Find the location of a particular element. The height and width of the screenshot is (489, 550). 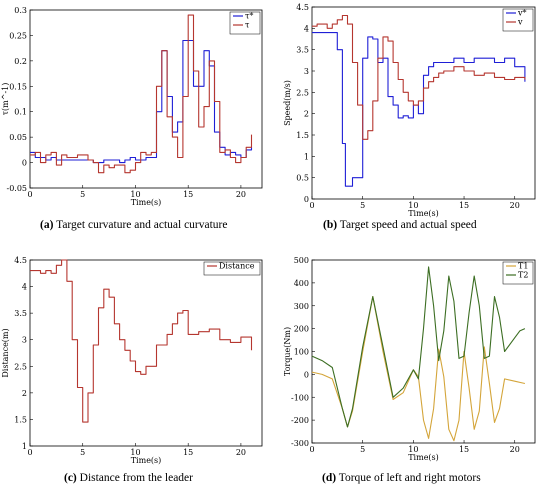

y-tick-label: 0.5 is located at coordinates (302, 178).